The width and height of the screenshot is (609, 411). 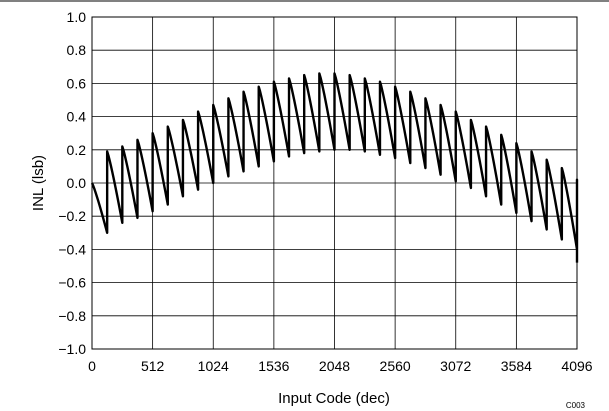 What do you see at coordinates (77, 117) in the screenshot?
I see `y-tick-label: 0.4` at bounding box center [77, 117].